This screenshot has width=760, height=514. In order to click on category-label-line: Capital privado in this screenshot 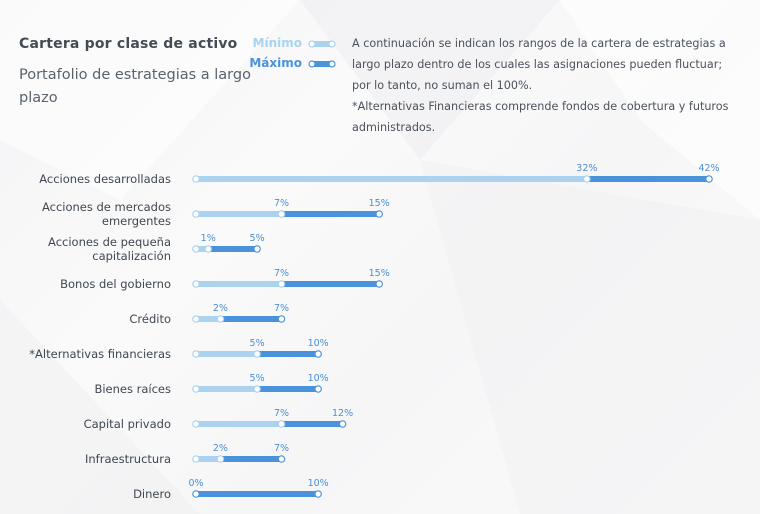, I will do `click(127, 424)`.